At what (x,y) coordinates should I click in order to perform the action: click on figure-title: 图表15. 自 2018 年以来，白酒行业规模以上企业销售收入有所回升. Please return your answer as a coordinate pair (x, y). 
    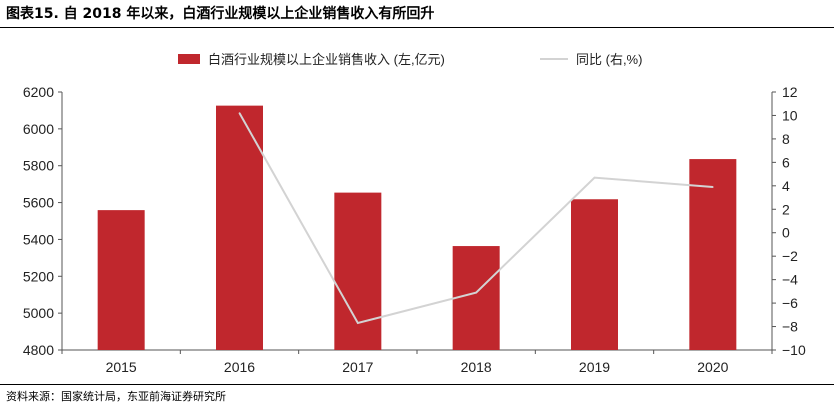
    Looking at the image, I should click on (220, 14).